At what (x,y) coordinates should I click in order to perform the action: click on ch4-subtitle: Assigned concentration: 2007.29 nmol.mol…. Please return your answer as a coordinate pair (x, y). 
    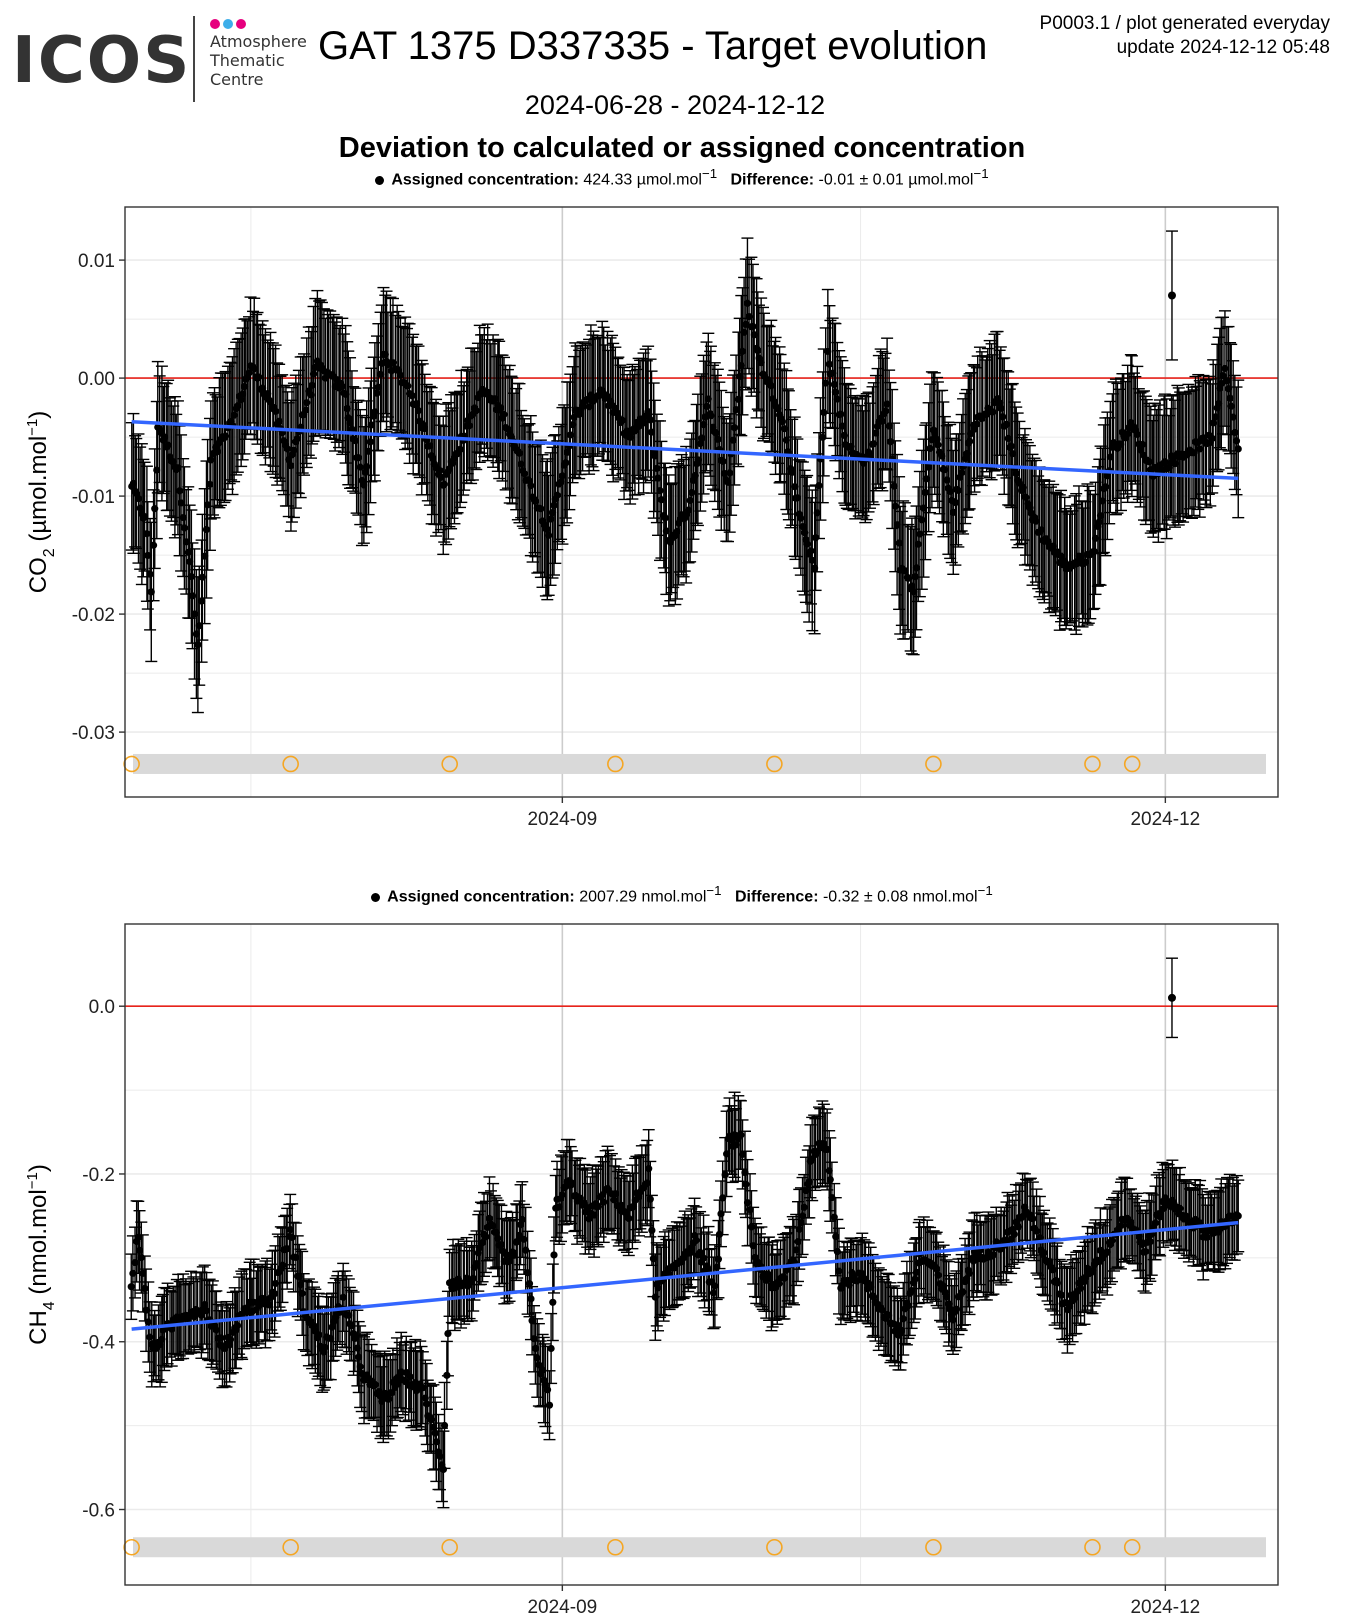
    Looking at the image, I should click on (682, 894).